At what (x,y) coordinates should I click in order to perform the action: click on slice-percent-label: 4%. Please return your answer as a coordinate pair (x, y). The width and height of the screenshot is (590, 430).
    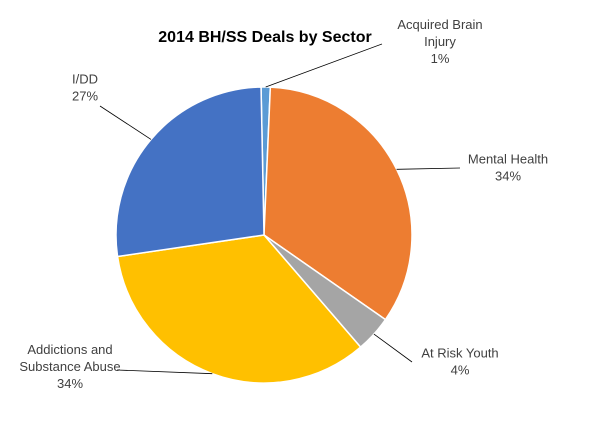
    Looking at the image, I should click on (460, 370).